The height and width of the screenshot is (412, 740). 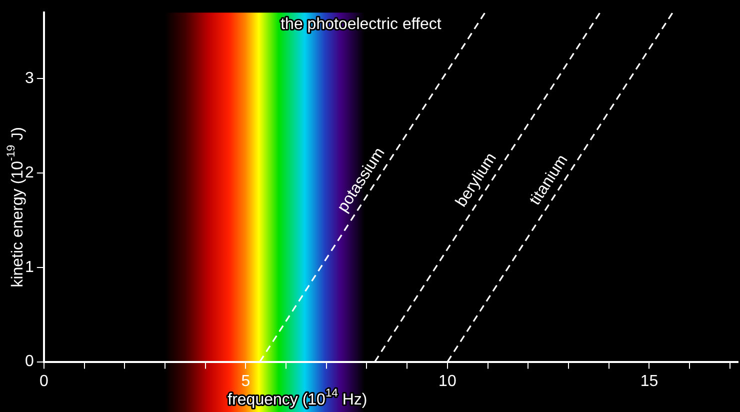 What do you see at coordinates (29, 361) in the screenshot?
I see `y-tick-label: 0` at bounding box center [29, 361].